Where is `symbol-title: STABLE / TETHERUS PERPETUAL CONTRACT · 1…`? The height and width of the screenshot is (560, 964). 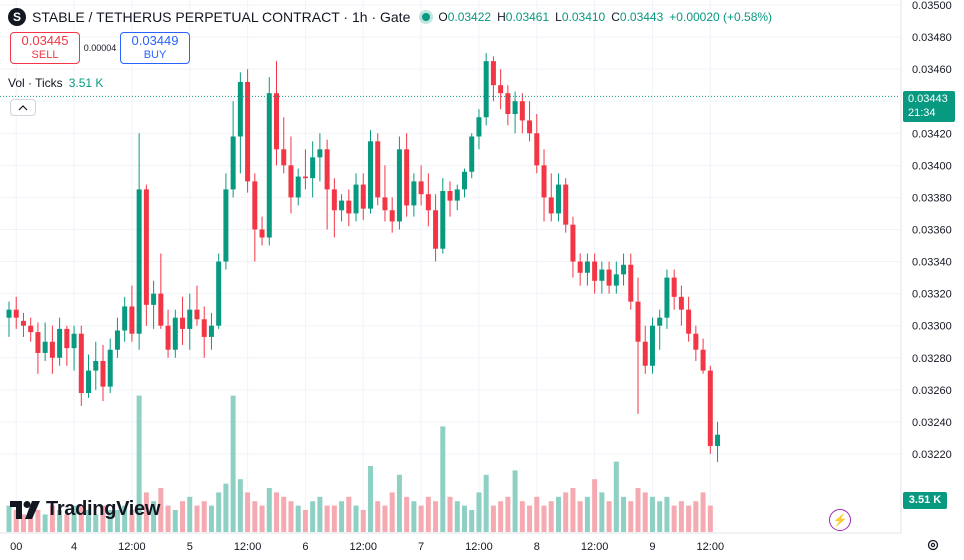 symbol-title: STABLE / TETHERUS PERPETUAL CONTRACT · 1… is located at coordinates (221, 17).